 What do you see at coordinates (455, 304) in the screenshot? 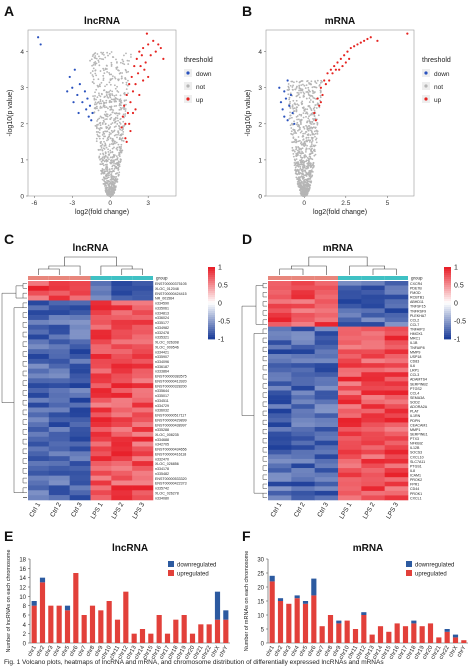
I see `colorbar: 10.50-0.5-1` at bounding box center [455, 304].